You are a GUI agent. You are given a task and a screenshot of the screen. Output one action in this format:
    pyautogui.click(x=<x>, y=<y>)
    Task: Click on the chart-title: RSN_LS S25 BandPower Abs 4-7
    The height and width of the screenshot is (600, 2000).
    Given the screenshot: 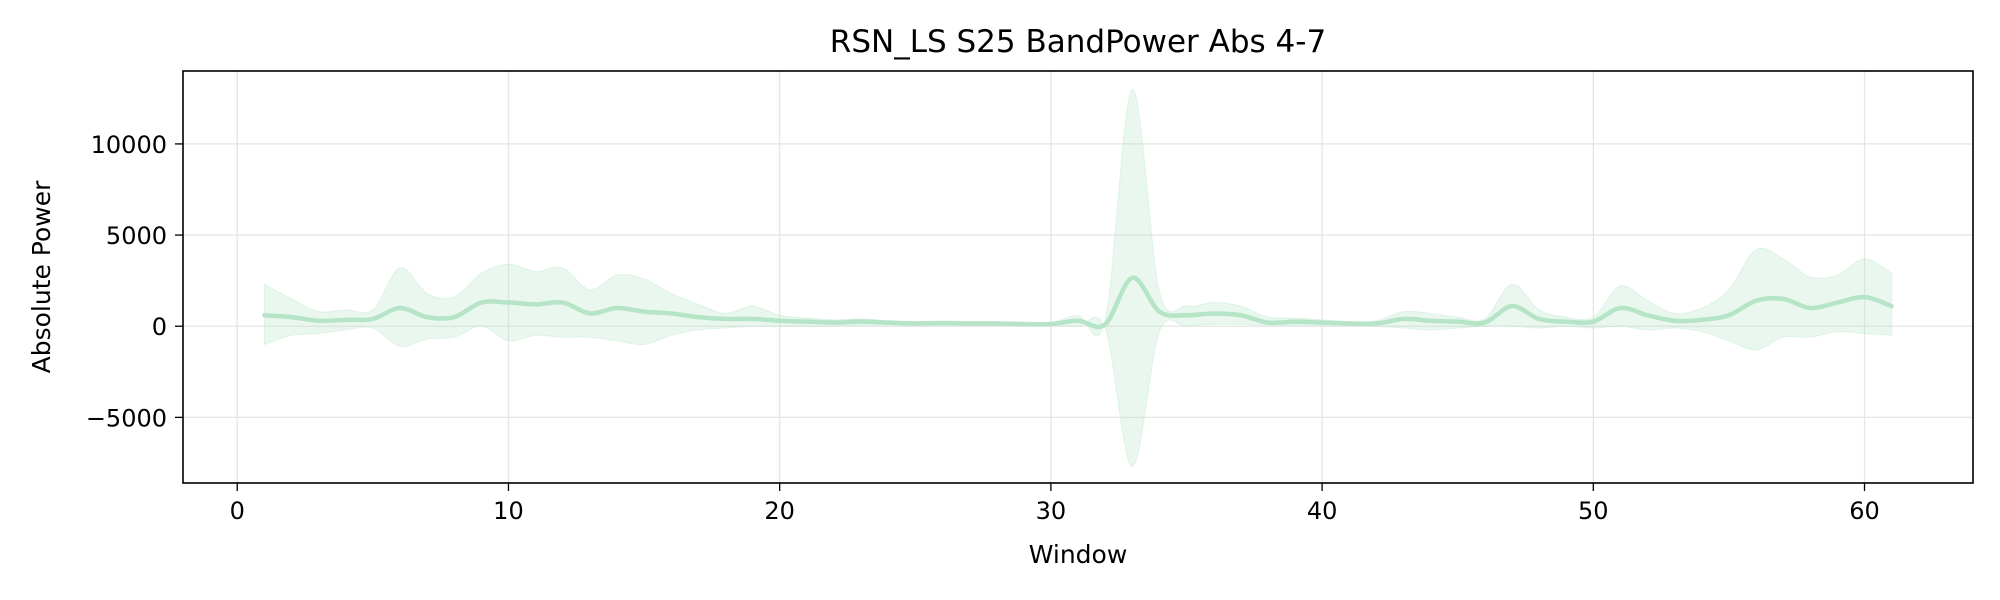 What is the action you would take?
    pyautogui.click(x=1078, y=42)
    